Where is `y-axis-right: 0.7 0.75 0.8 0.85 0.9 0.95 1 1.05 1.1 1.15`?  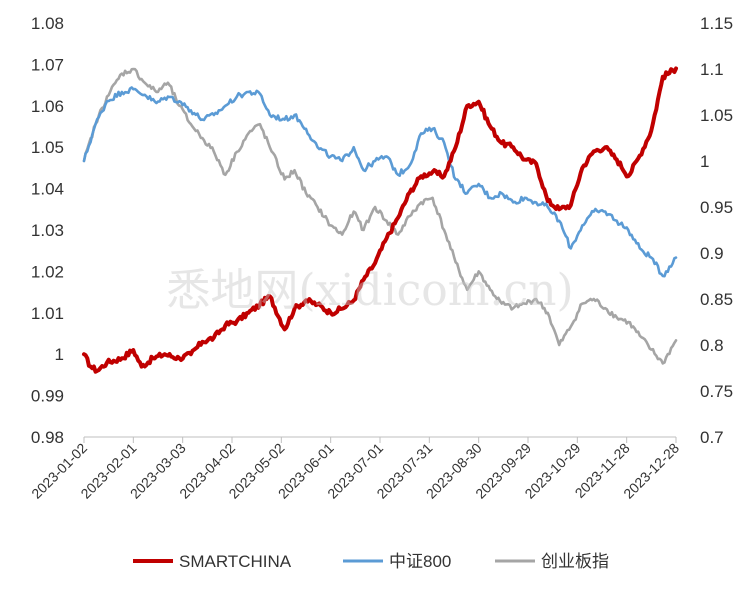 y-axis-right: 0.7 0.75 0.8 0.85 0.9 0.95 1 1.05 1.1 1.15 is located at coordinates (716, 230).